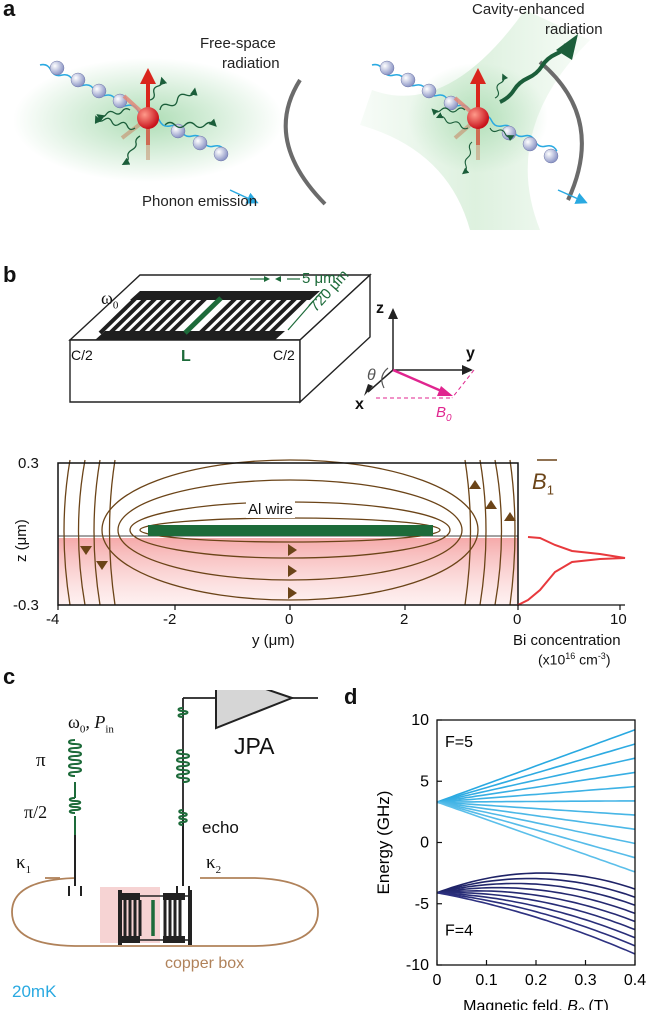  I want to click on b0-label: B0, so click(444, 414).